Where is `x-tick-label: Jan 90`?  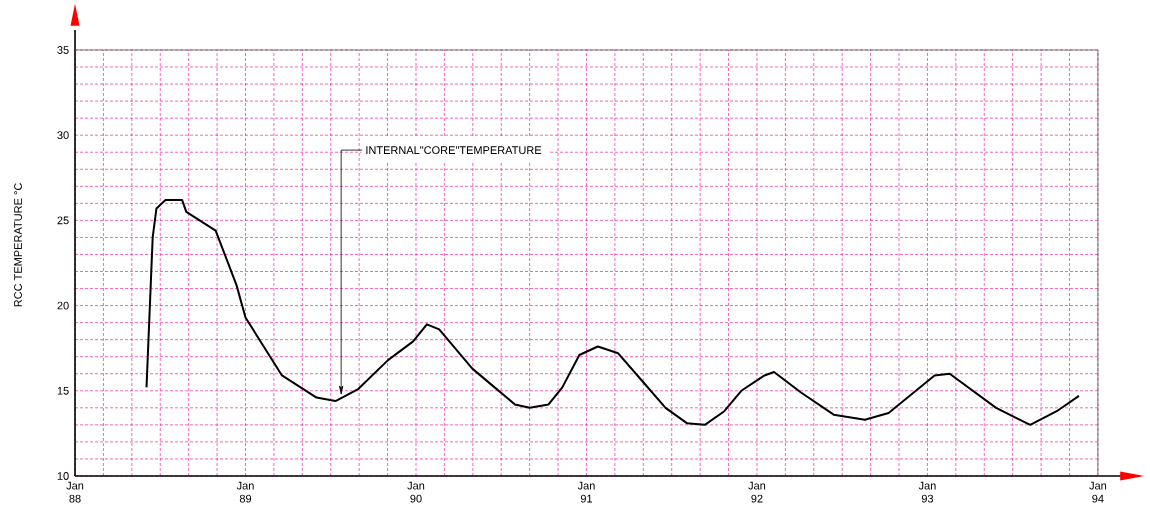
x-tick-label: Jan 90 is located at coordinates (416, 492).